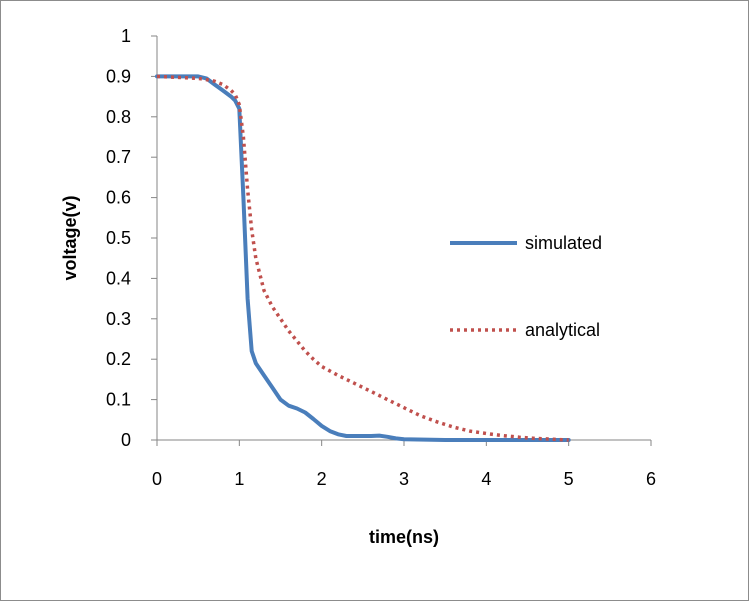 The width and height of the screenshot is (751, 603). Describe the element at coordinates (404, 537) in the screenshot. I see `x-axis-title: time(ns)` at that location.